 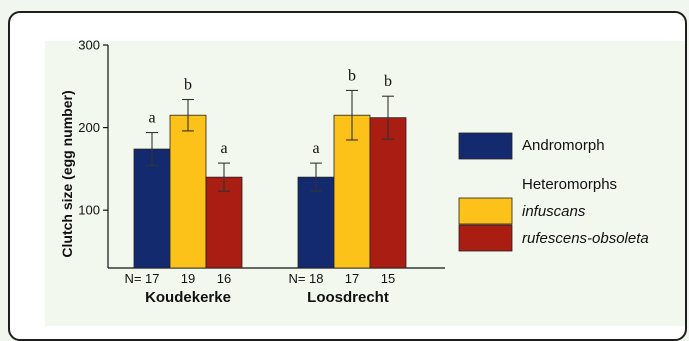 What do you see at coordinates (348, 297) in the screenshot?
I see `group-label: Loosdrecht` at bounding box center [348, 297].